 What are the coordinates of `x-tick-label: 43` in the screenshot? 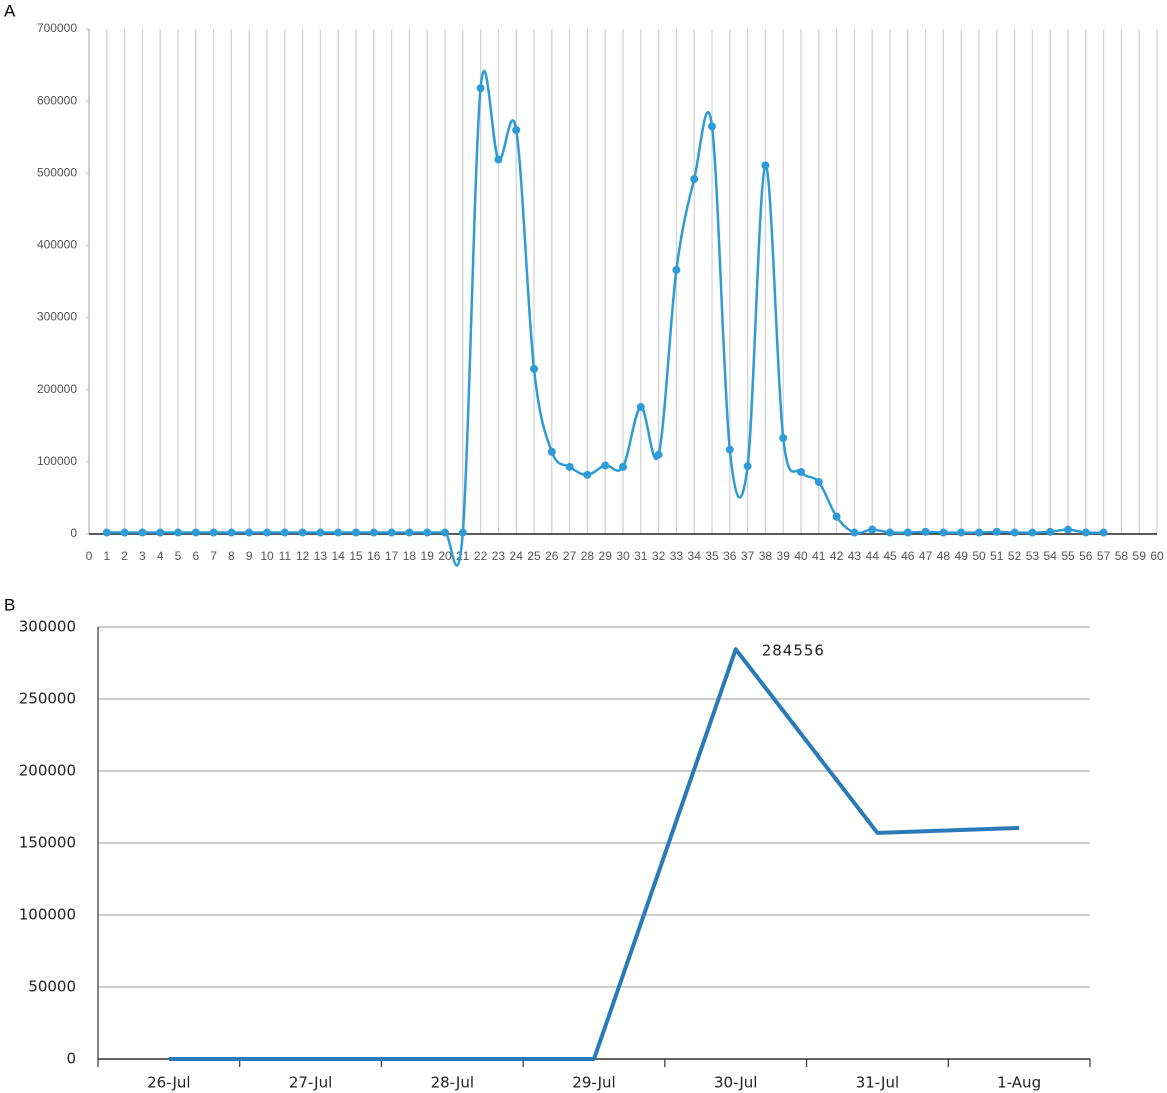 It's located at (855, 556).